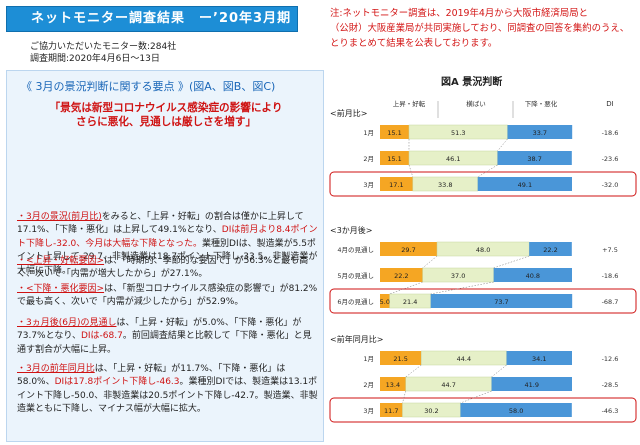 Image resolution: width=640 pixels, height=445 pixels. I want to click on row-label: 2月, so click(368, 385).